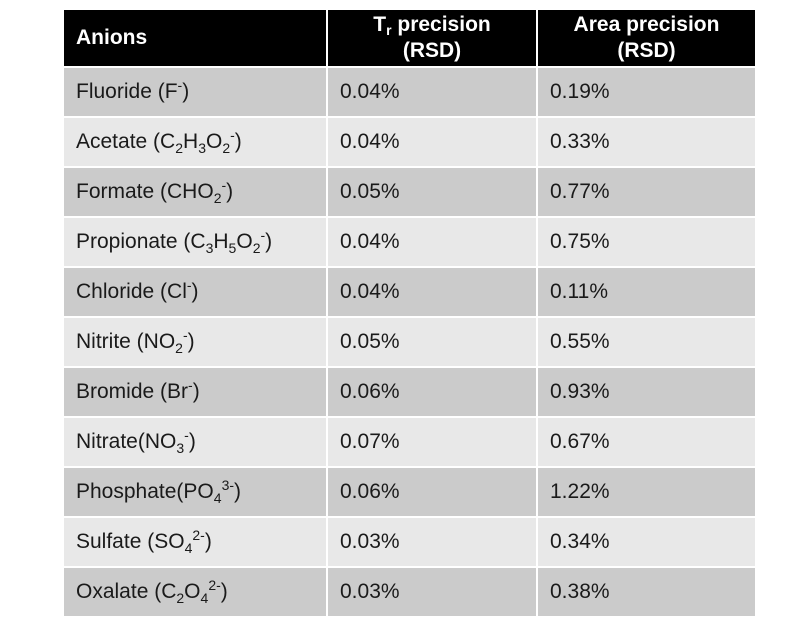  I want to click on anion-text: Nitrate(NO, so click(126, 441).